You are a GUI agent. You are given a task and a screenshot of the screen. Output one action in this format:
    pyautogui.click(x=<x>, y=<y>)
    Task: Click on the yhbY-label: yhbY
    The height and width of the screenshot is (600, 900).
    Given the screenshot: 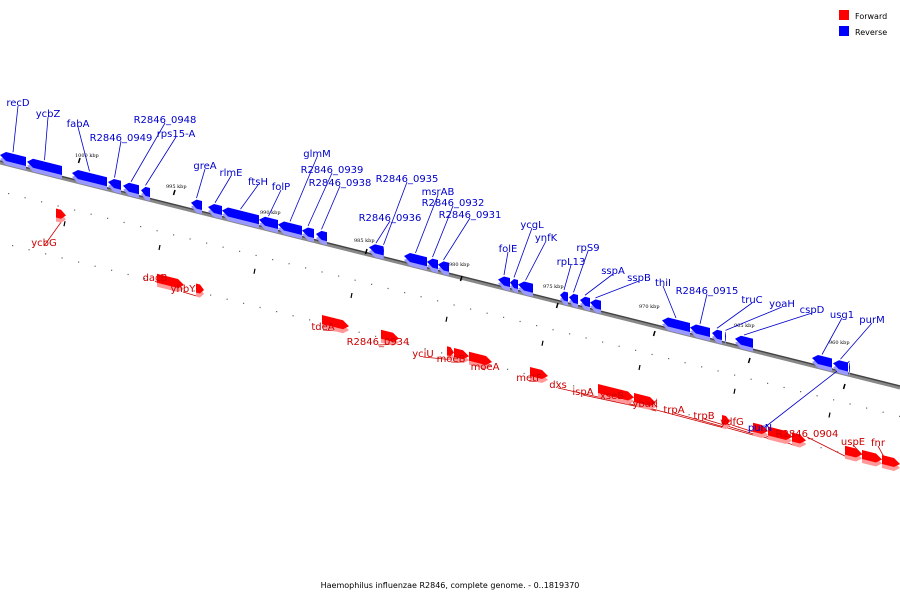 What is the action you would take?
    pyautogui.click(x=184, y=289)
    